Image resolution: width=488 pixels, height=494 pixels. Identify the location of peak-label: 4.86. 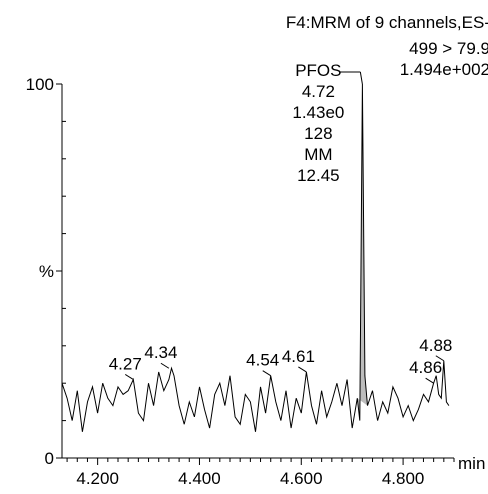
(425, 367).